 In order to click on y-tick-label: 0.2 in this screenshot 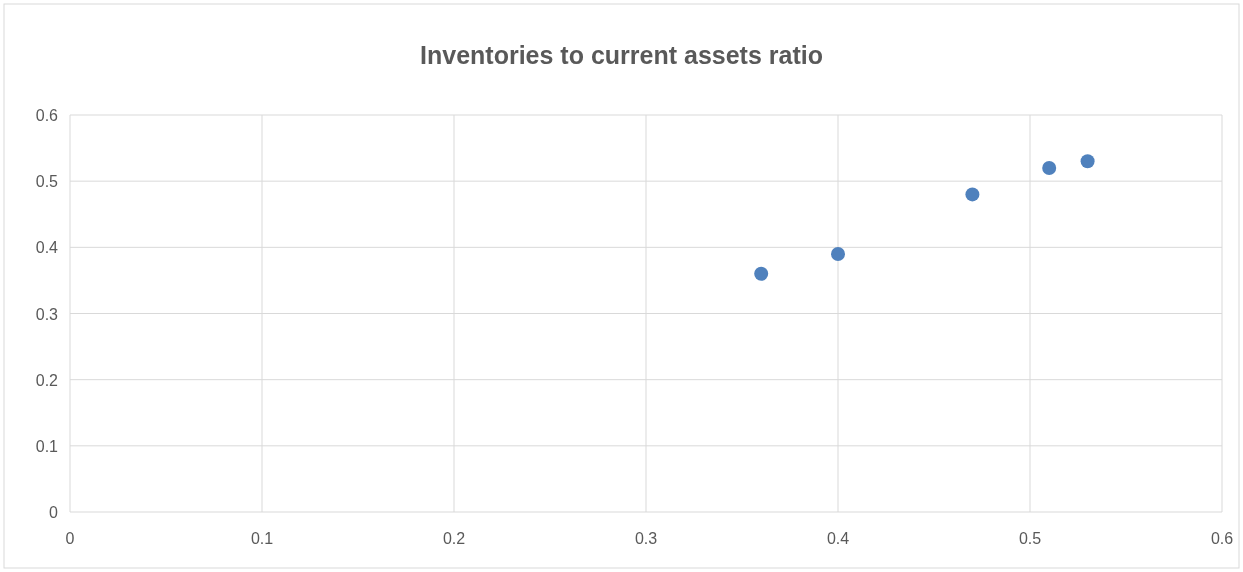, I will do `click(47, 380)`.